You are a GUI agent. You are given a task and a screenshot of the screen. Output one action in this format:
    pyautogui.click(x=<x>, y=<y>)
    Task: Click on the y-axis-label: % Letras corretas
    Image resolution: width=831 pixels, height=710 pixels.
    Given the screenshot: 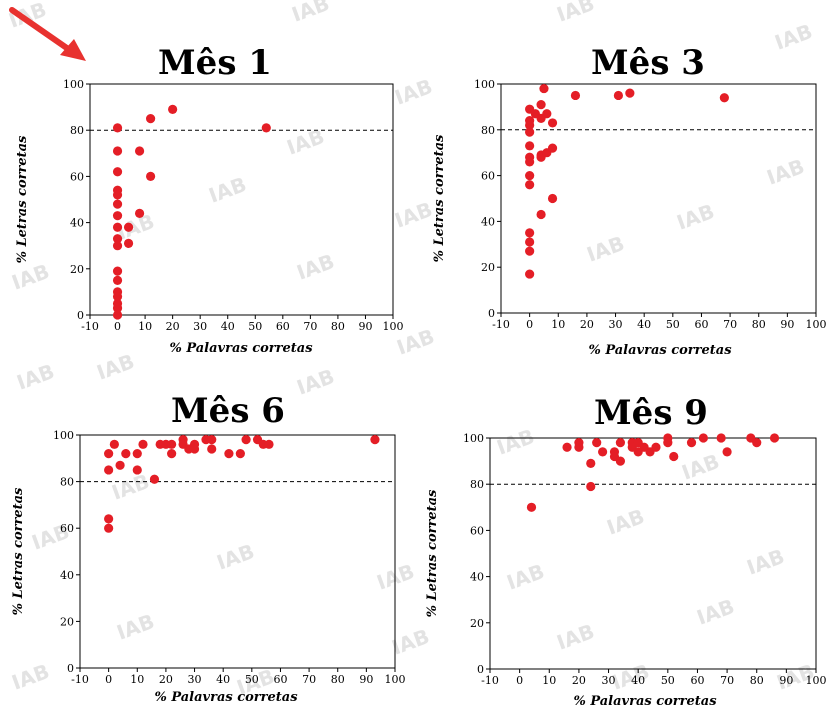 What is the action you would take?
    pyautogui.click(x=18, y=551)
    